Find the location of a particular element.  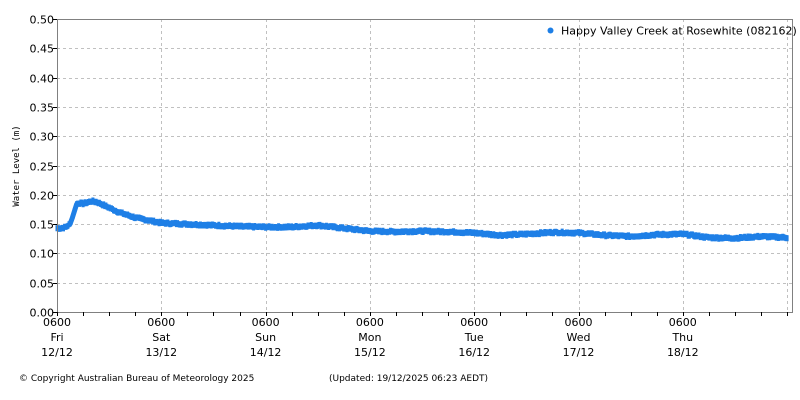

y-tick-label: 0.20 is located at coordinates (42, 196).